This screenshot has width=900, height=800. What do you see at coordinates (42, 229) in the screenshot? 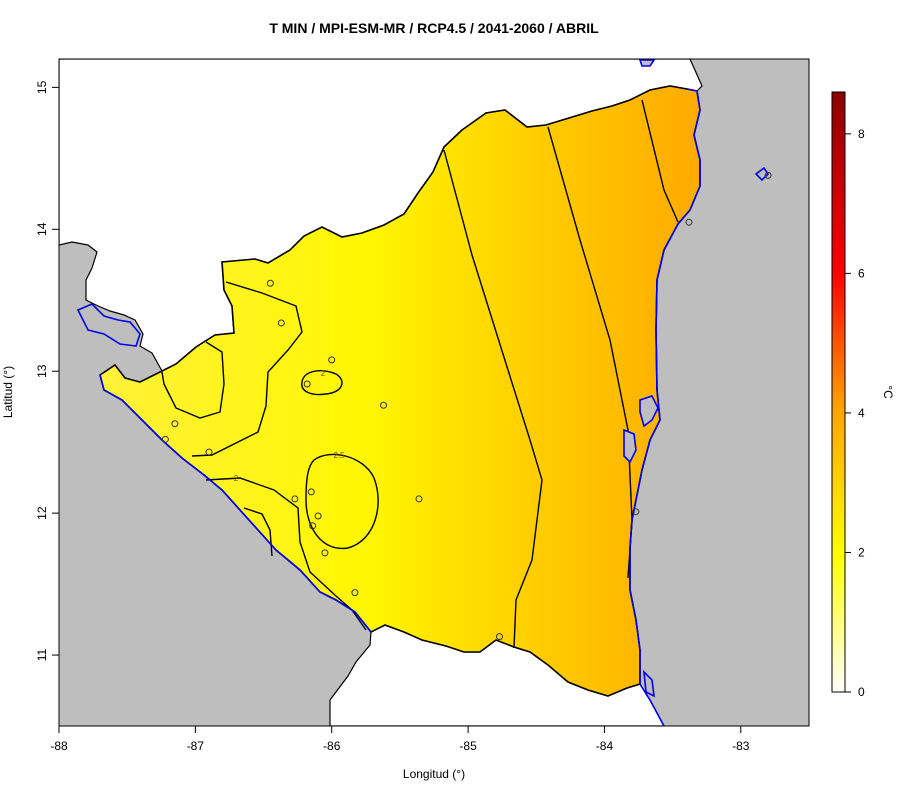
I see `y-tick-label: 14` at bounding box center [42, 229].